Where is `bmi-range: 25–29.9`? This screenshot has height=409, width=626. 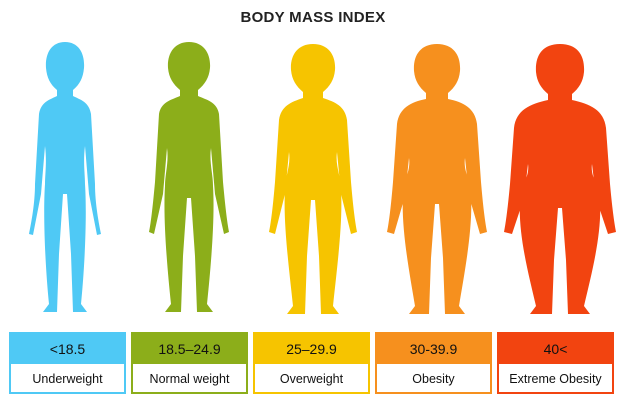 bmi-range: 25–29.9 is located at coordinates (311, 349).